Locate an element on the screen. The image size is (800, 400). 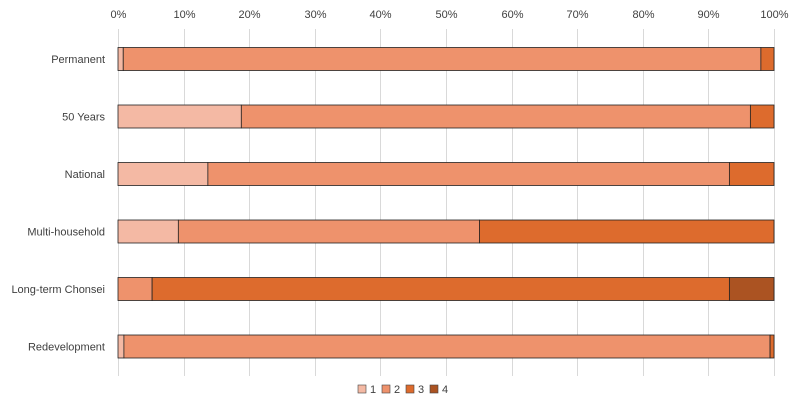
x-tick-label: 0% is located at coordinates (119, 15).